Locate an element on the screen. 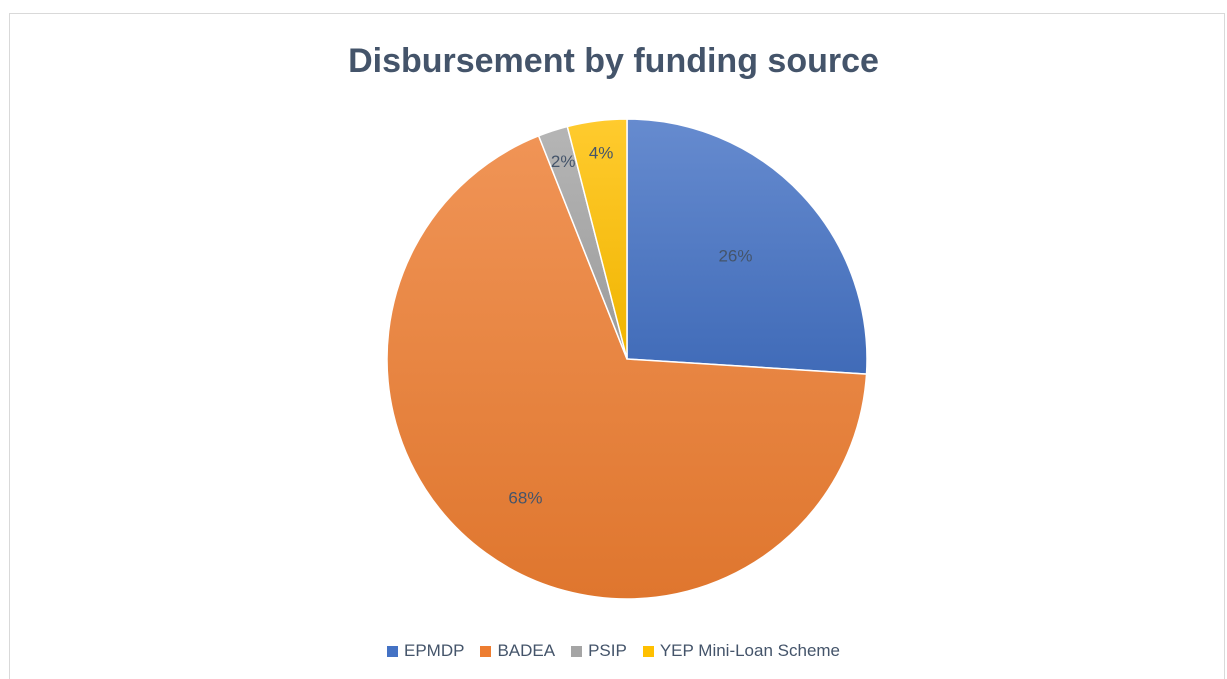 This screenshot has width=1227, height=679. legend-swatch-yep-mini-loan-scheme is located at coordinates (648, 651).